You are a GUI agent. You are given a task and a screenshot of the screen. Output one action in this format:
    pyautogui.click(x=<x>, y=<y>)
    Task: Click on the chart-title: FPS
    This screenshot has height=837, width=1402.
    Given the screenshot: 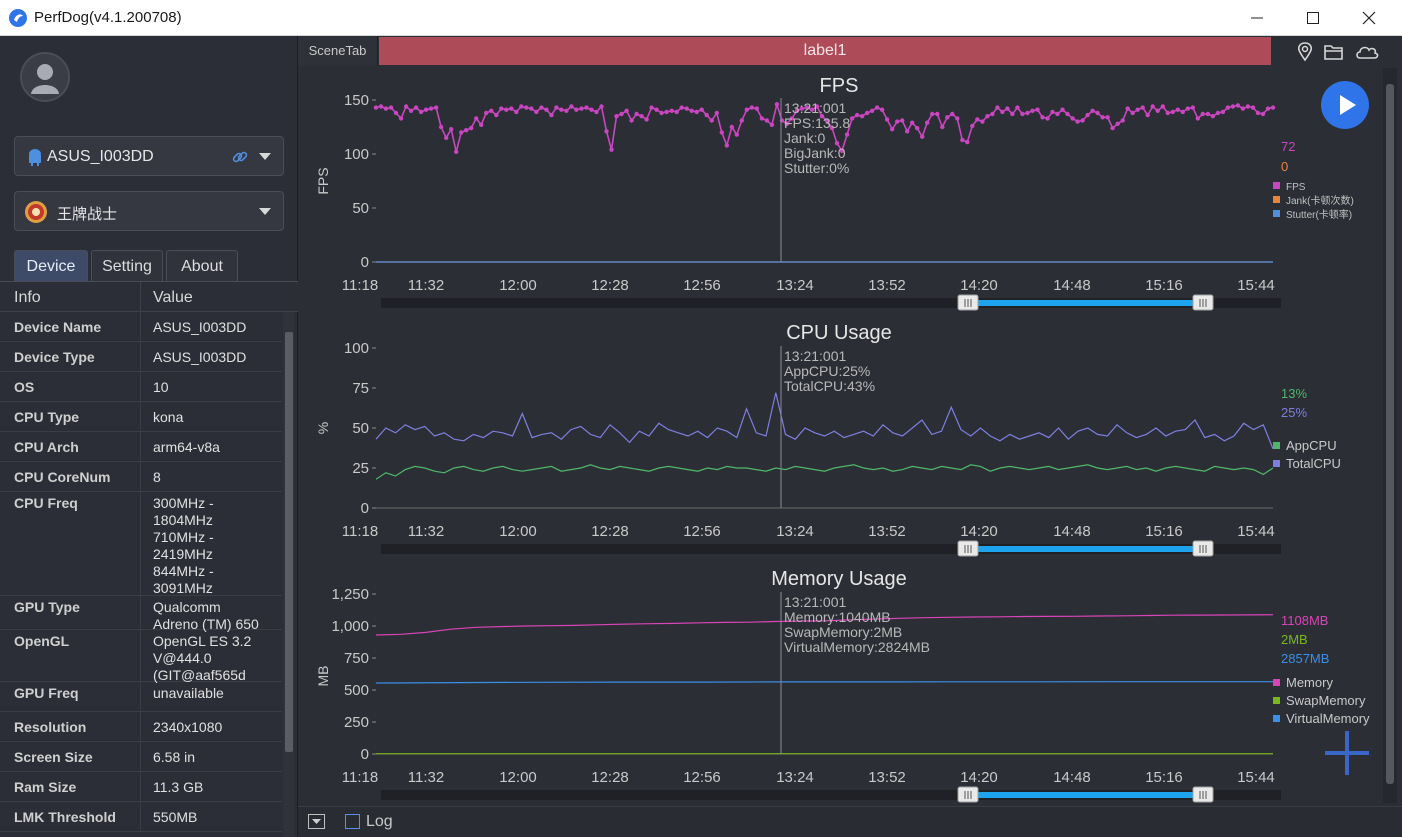 What is the action you would take?
    pyautogui.click(x=839, y=86)
    